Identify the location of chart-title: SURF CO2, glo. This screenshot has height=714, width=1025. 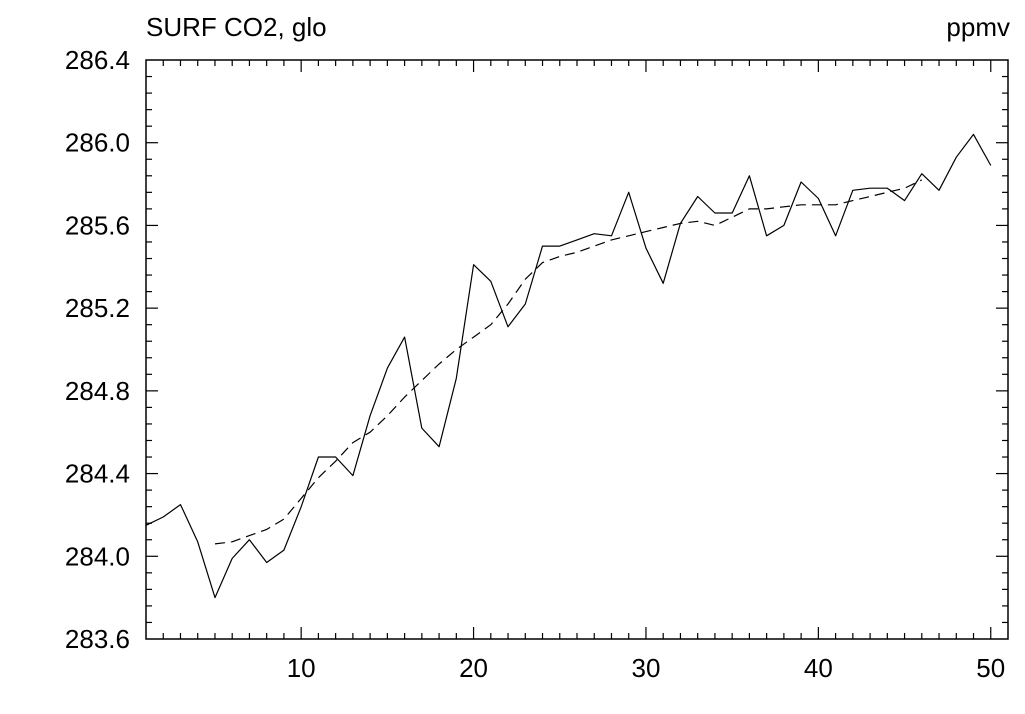
(236, 27).